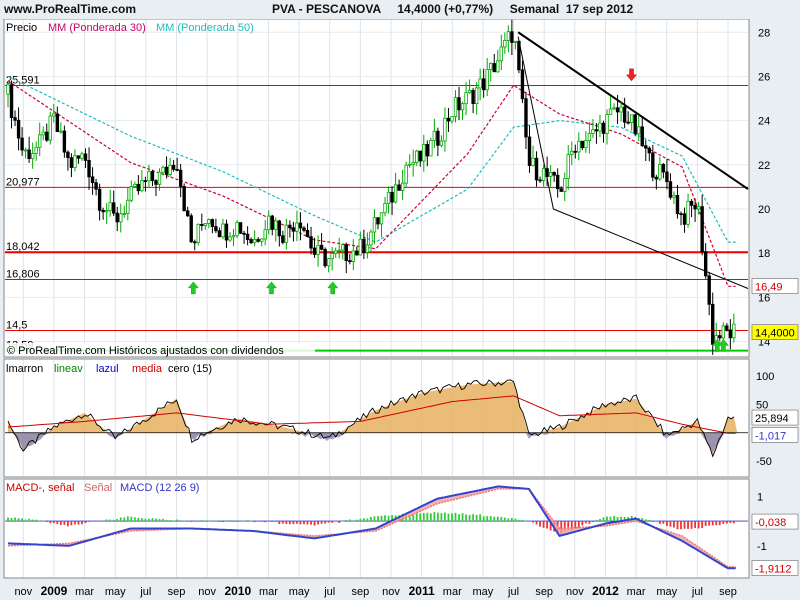 The height and width of the screenshot is (600, 800). What do you see at coordinates (190, 369) in the screenshot?
I see `oscillator-legend-item: cero (15)` at bounding box center [190, 369].